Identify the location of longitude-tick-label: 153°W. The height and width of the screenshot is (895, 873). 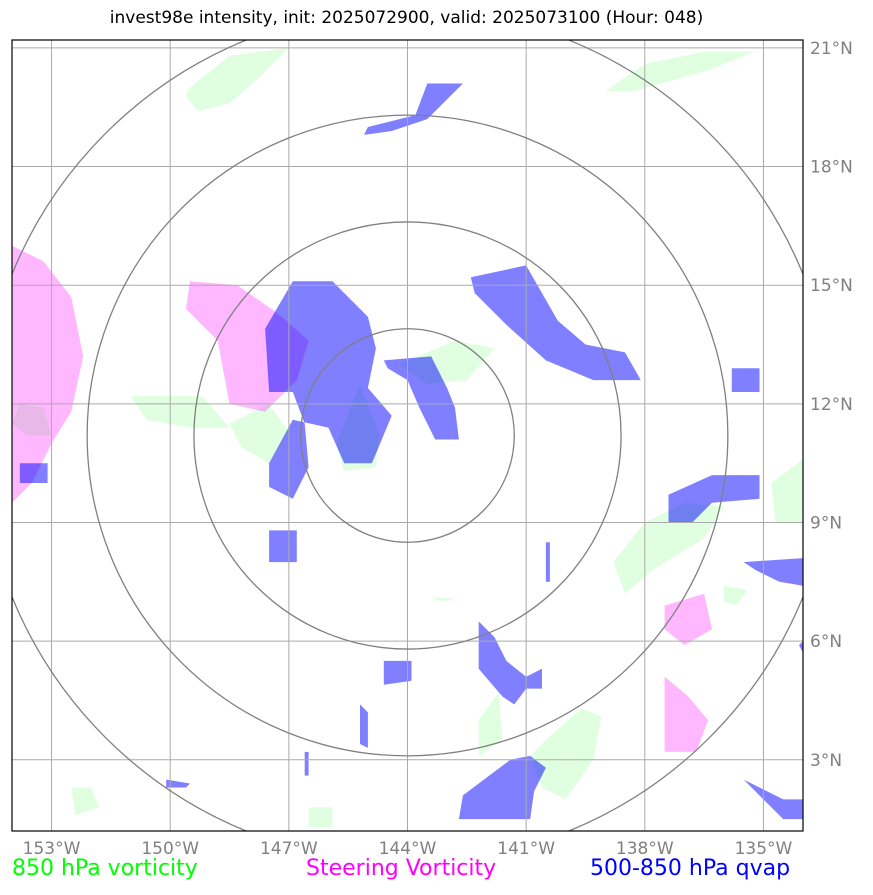
(52, 849).